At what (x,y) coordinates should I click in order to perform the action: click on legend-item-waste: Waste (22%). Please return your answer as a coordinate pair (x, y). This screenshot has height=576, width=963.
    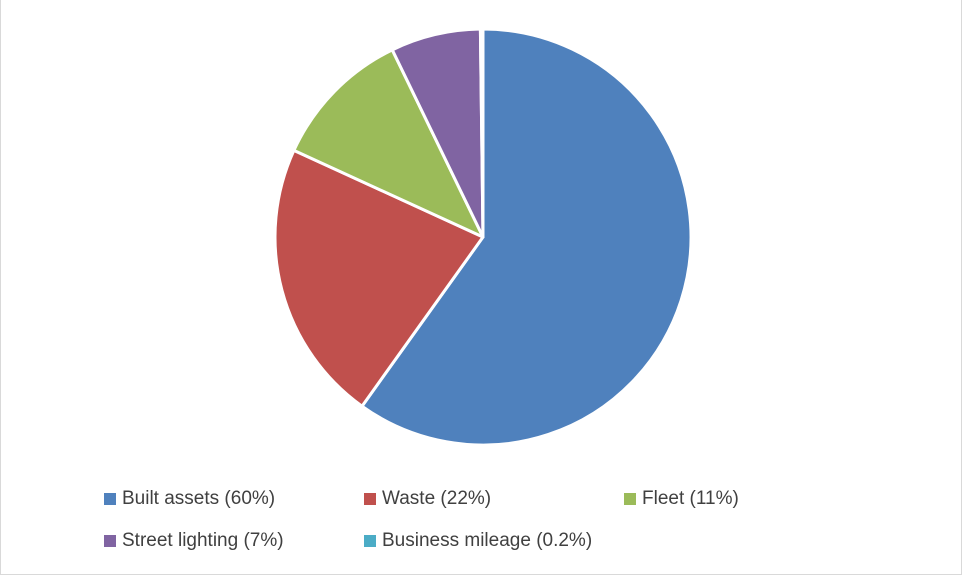
    Looking at the image, I should click on (427, 499).